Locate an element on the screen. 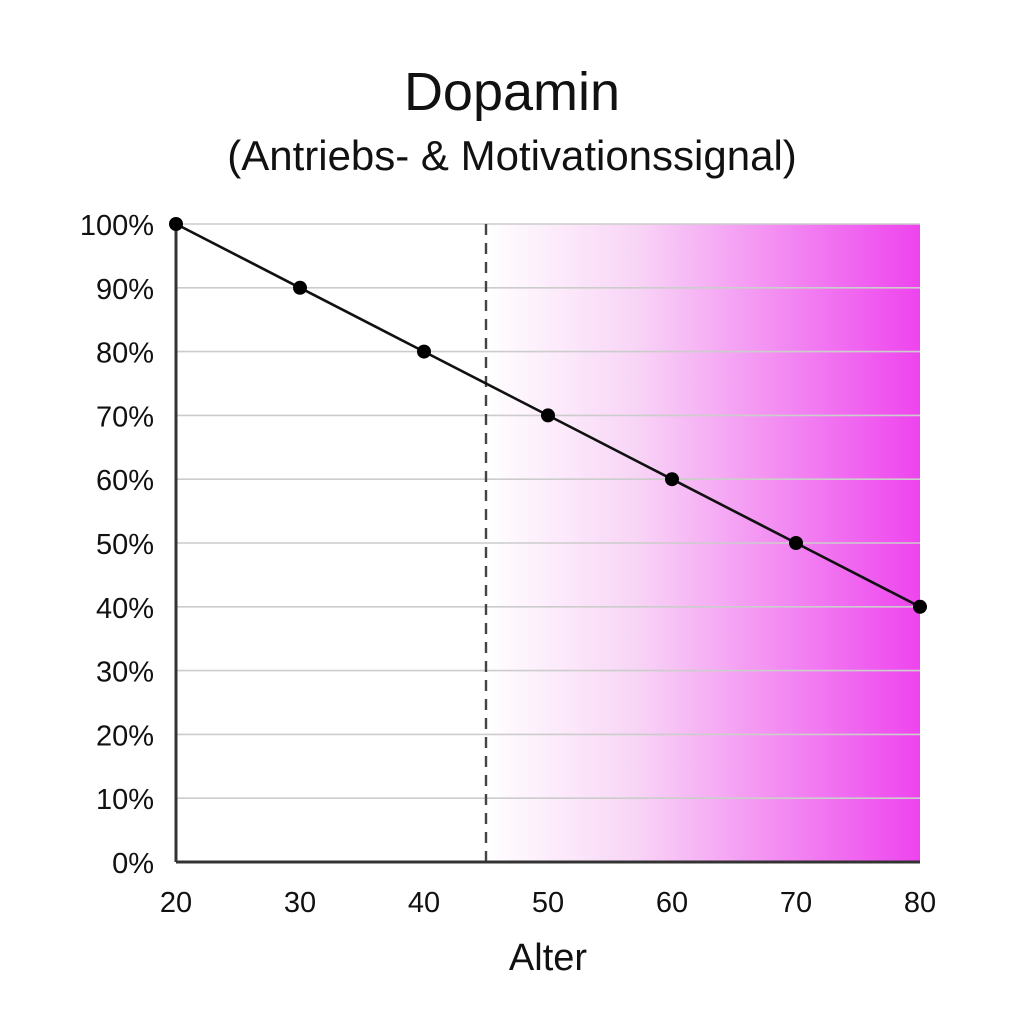  x-axis-label: Alter is located at coordinates (548, 958).